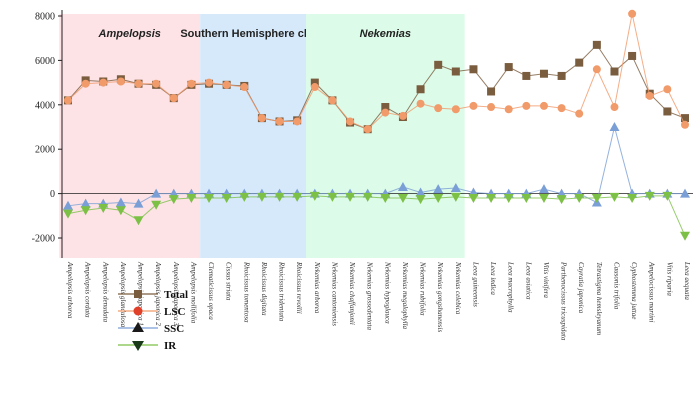 This screenshot has height=402, width=693. I want to click on category-label: Causonis trifolia, so click(616, 286).